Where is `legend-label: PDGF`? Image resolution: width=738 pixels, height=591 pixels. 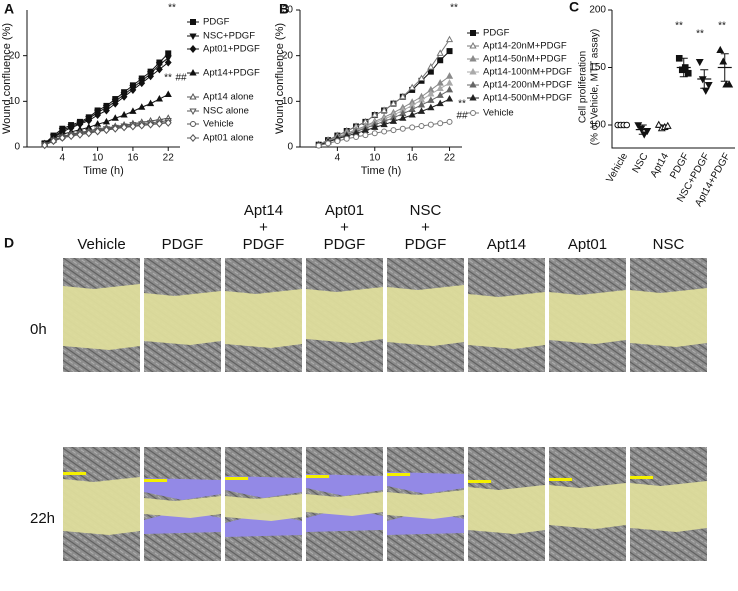
legend-label: PDGF is located at coordinates (216, 22).